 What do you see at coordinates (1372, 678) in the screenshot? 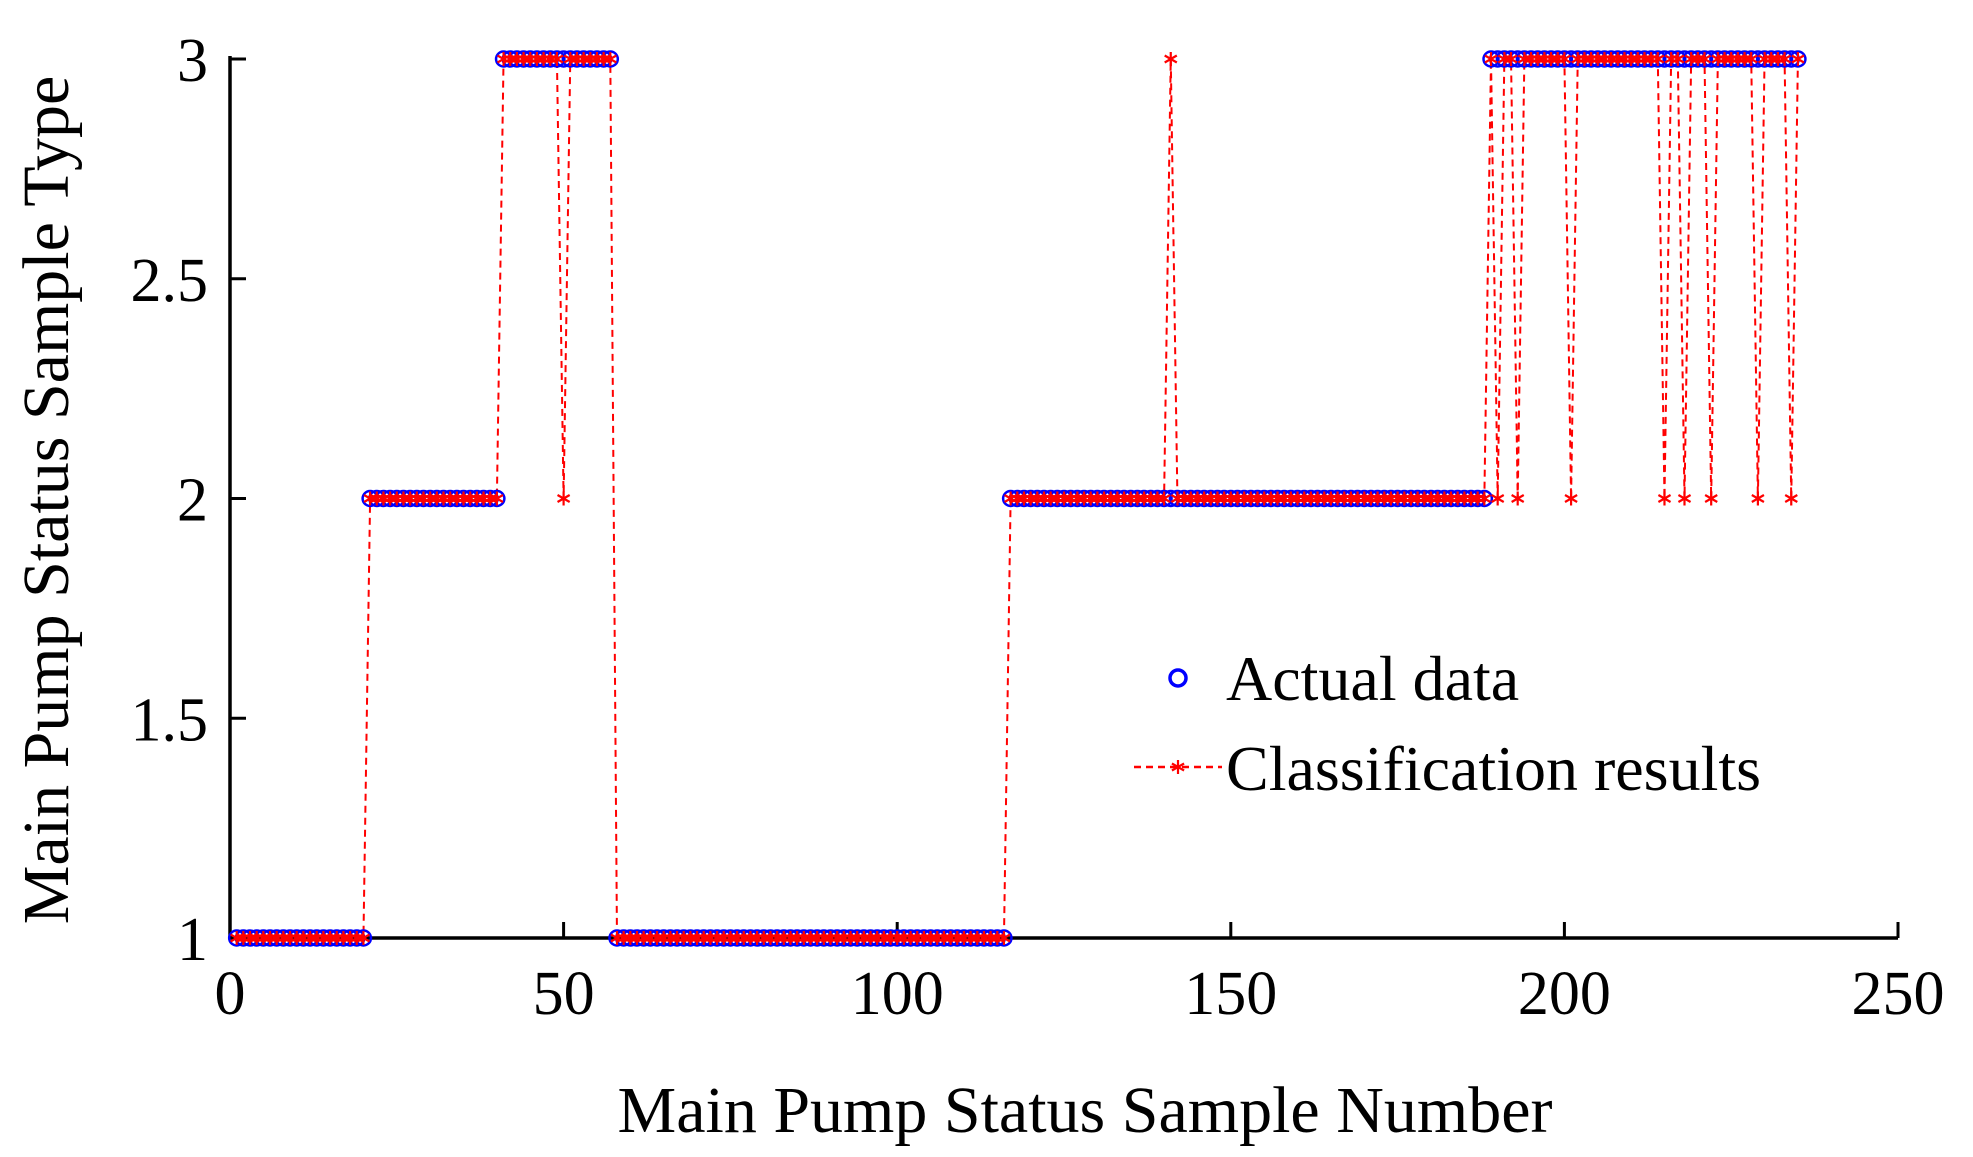
I see `legend-actual-label: Actual data` at bounding box center [1372, 678].